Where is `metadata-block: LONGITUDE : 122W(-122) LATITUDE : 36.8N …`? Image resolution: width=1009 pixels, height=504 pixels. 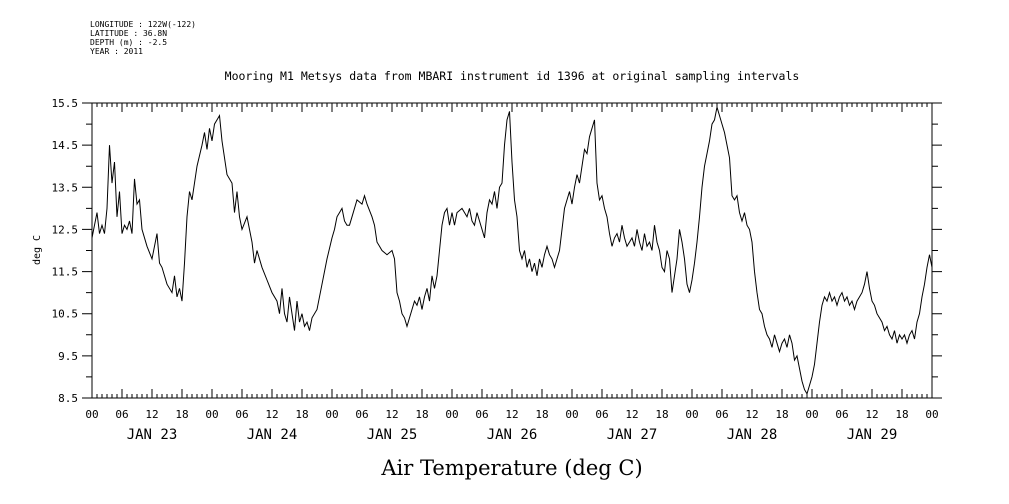 metadata-block: LONGITUDE : 122W(-122) LATITUDE : 36.8N … is located at coordinates (143, 38).